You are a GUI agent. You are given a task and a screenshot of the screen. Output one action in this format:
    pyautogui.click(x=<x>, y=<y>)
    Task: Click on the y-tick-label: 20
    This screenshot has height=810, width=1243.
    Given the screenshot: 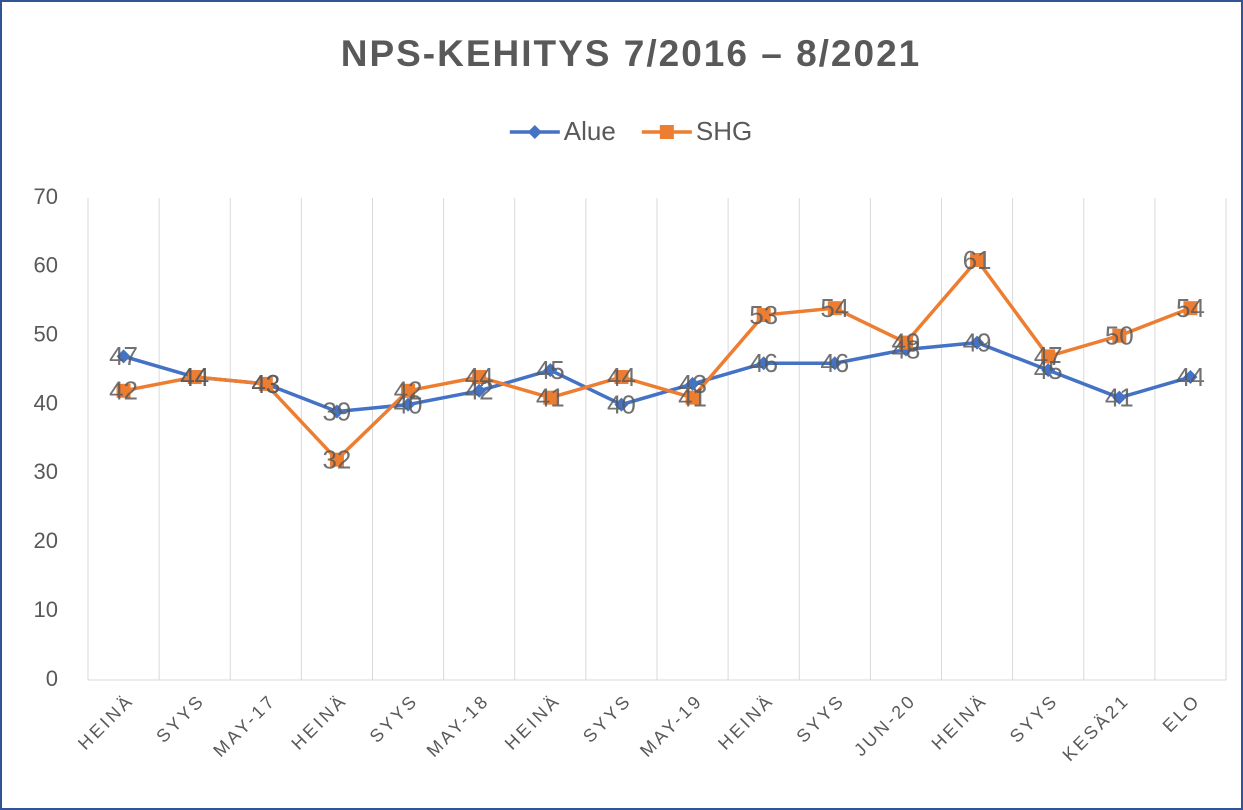 What is the action you would take?
    pyautogui.click(x=46, y=540)
    